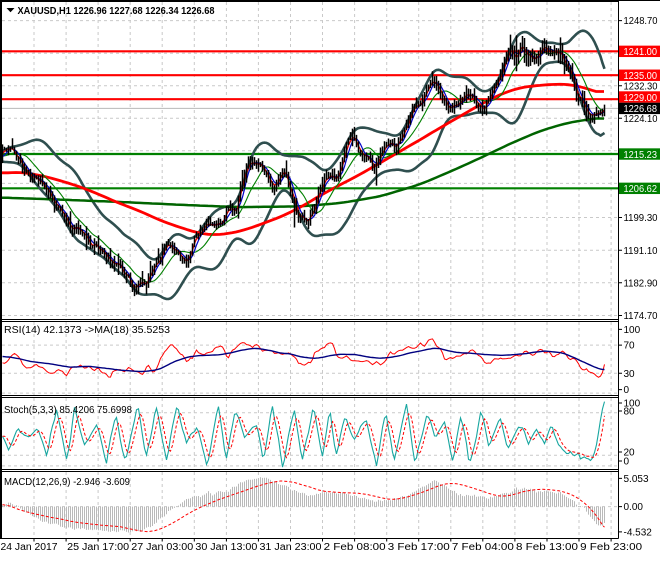 The image size is (660, 565). I want to click on svg-text: 3 Feb 17:00, so click(419, 547).